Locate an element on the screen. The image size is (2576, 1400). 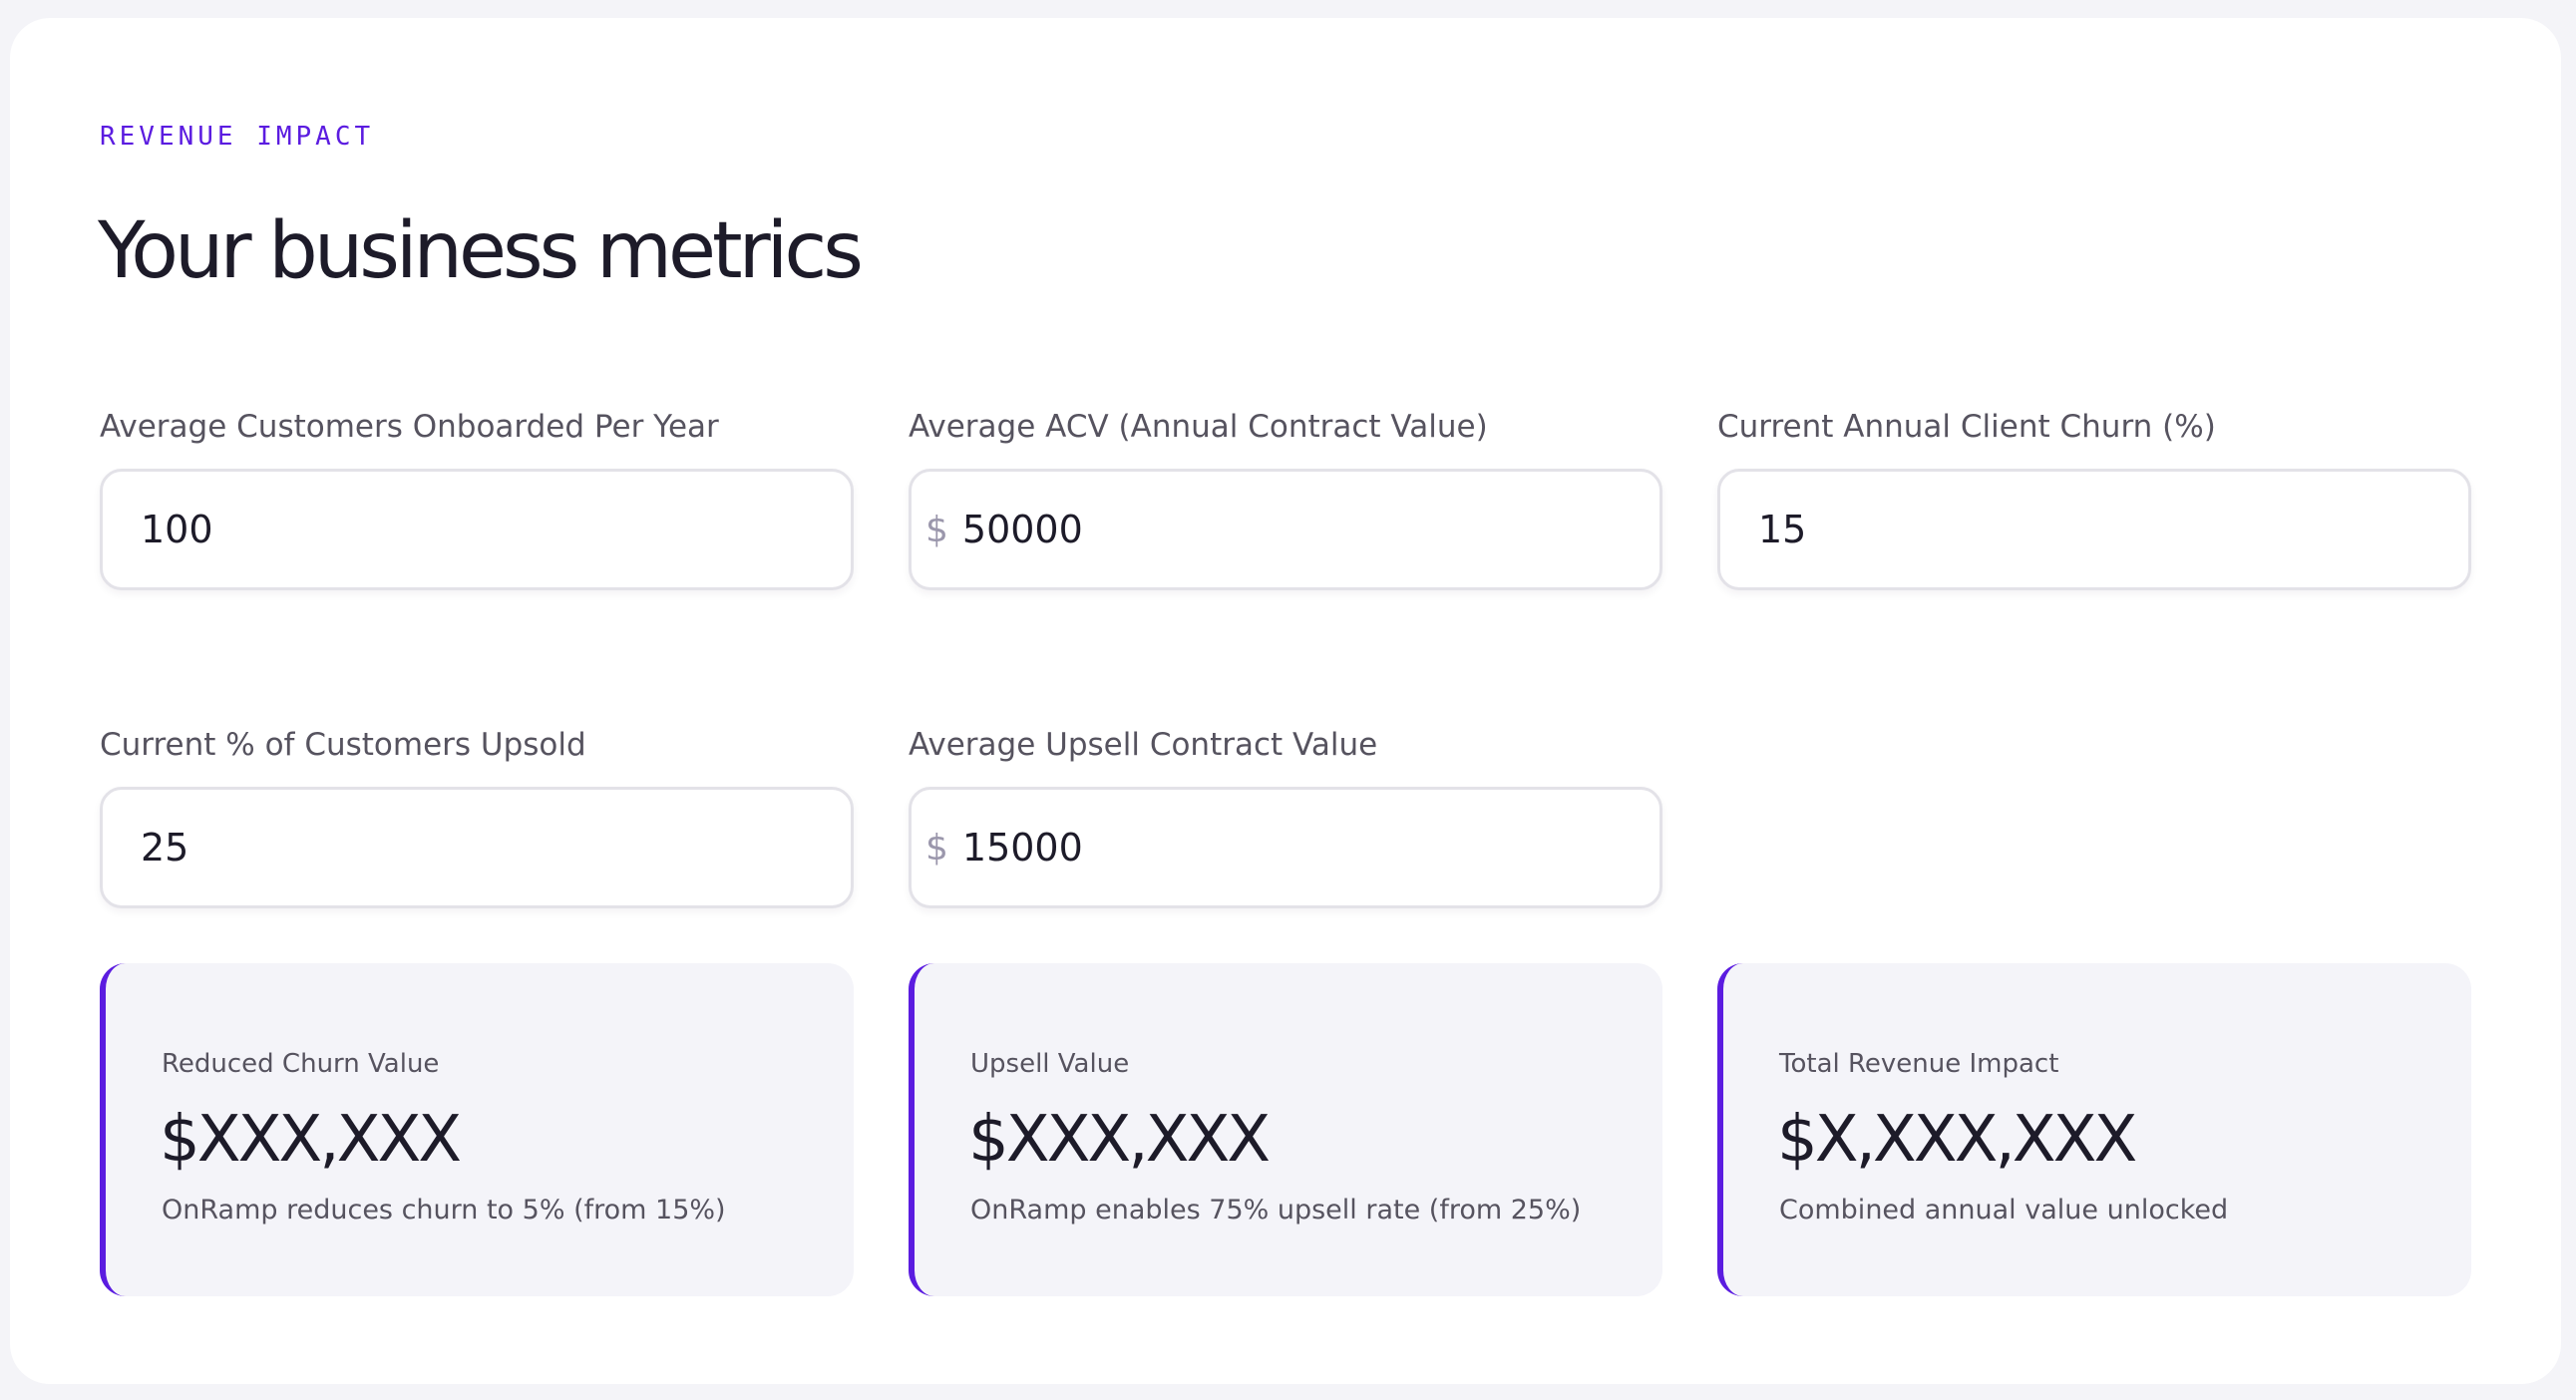
result-label: Reduced Churn Value is located at coordinates (301, 1064).